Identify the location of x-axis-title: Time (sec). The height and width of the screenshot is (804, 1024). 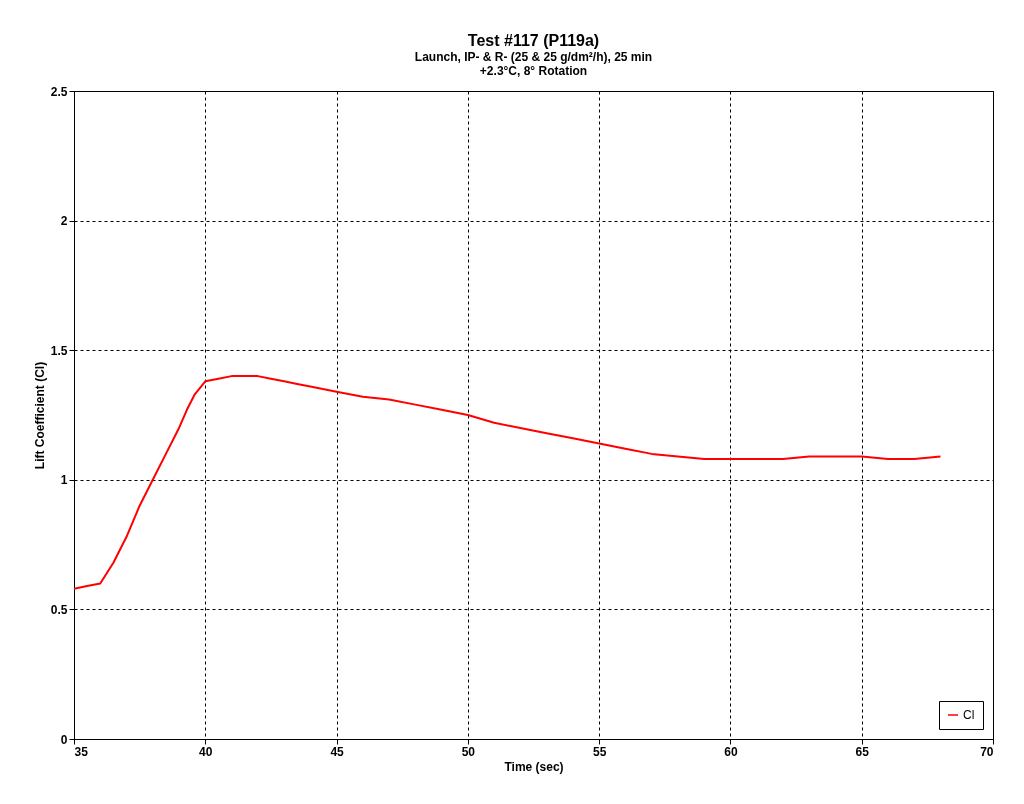
(534, 766).